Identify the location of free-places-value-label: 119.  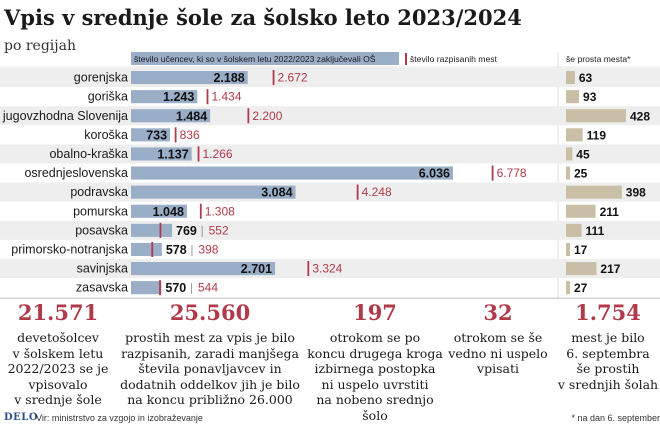
(597, 135).